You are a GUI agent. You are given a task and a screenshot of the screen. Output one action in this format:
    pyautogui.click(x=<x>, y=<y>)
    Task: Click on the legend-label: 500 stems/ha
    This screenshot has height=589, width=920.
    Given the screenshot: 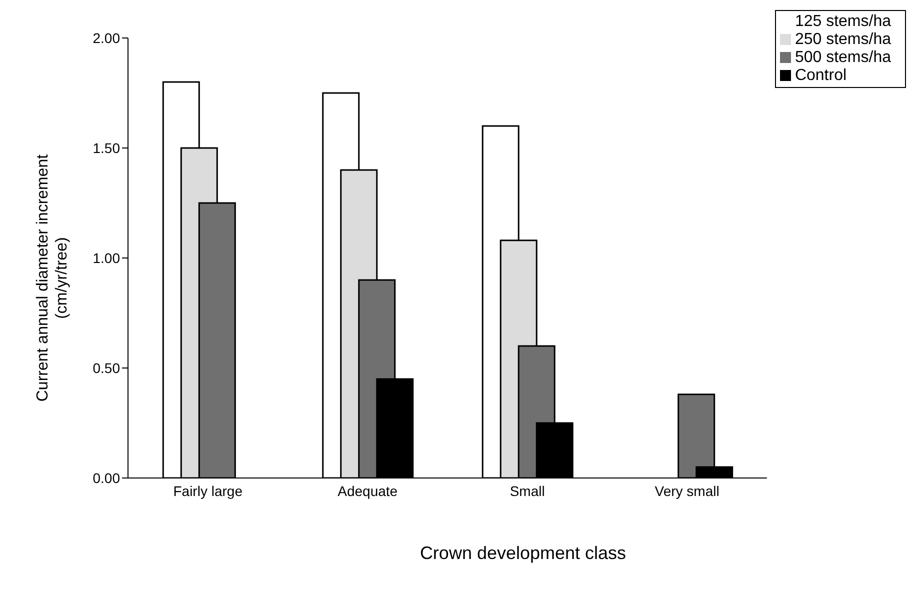 What is the action you would take?
    pyautogui.click(x=842, y=57)
    